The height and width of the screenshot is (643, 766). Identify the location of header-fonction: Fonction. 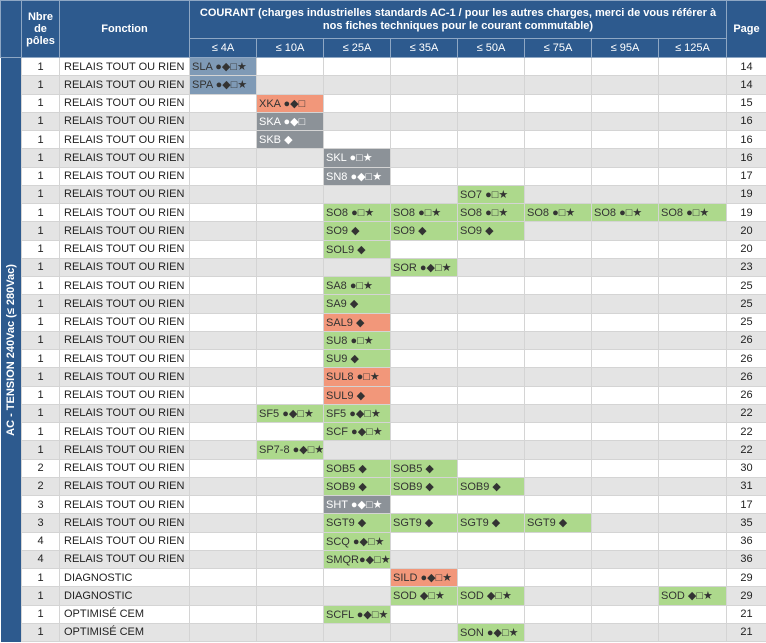
(124, 29).